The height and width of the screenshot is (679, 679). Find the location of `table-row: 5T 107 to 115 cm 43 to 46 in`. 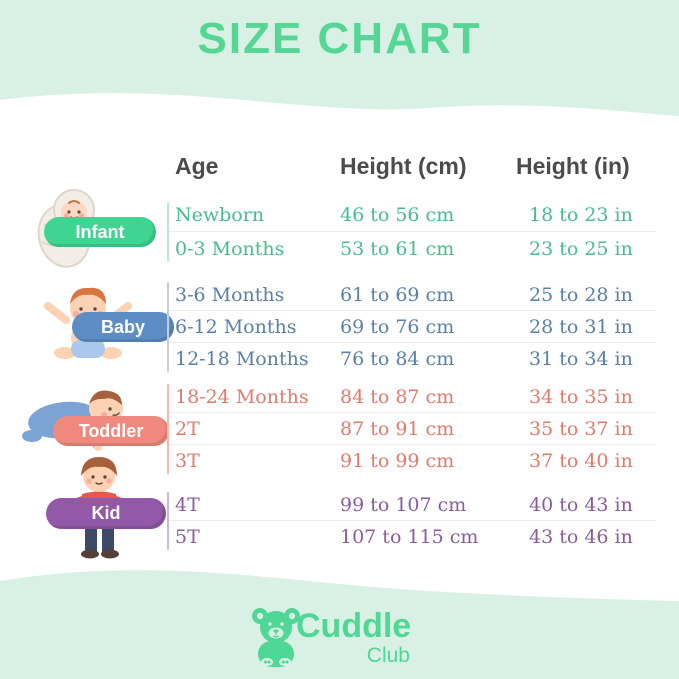

table-row: 5T 107 to 115 cm 43 to 46 in is located at coordinates (411, 537).